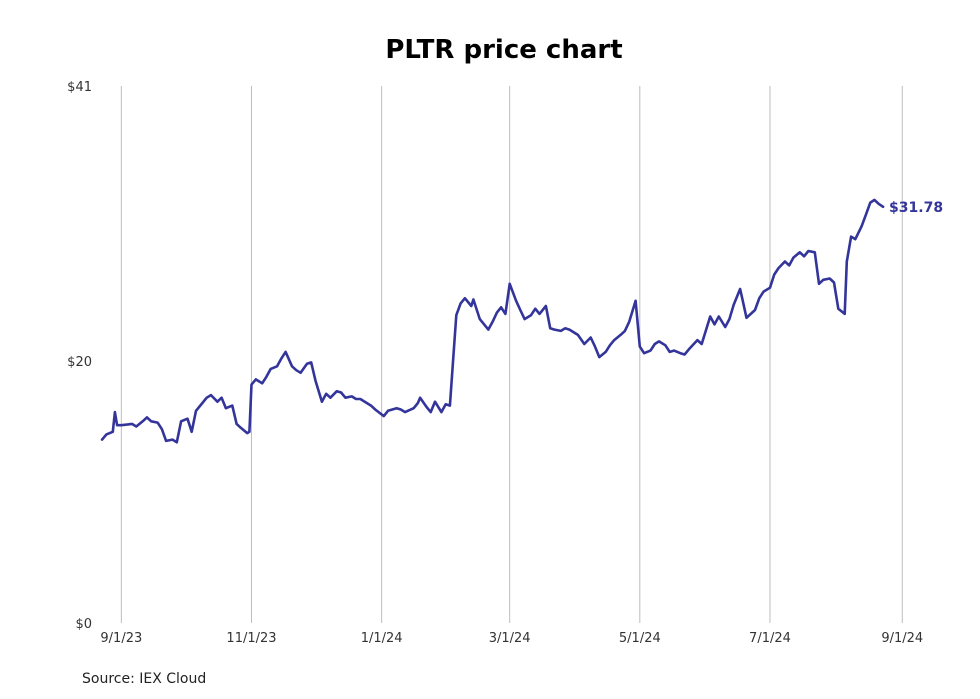 The height and width of the screenshot is (699, 980). What do you see at coordinates (770, 638) in the screenshot?
I see `x-tick-label: 7/1/24` at bounding box center [770, 638].